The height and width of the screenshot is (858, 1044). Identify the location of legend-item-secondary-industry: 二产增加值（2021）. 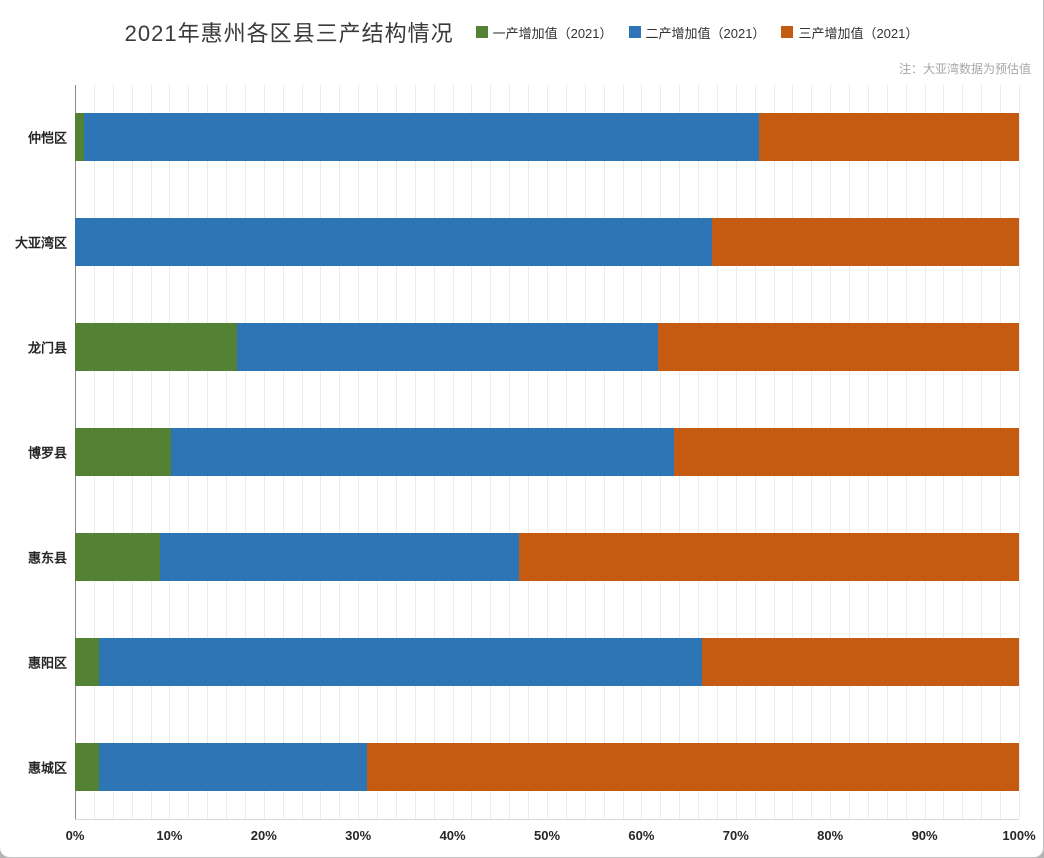
(697, 32).